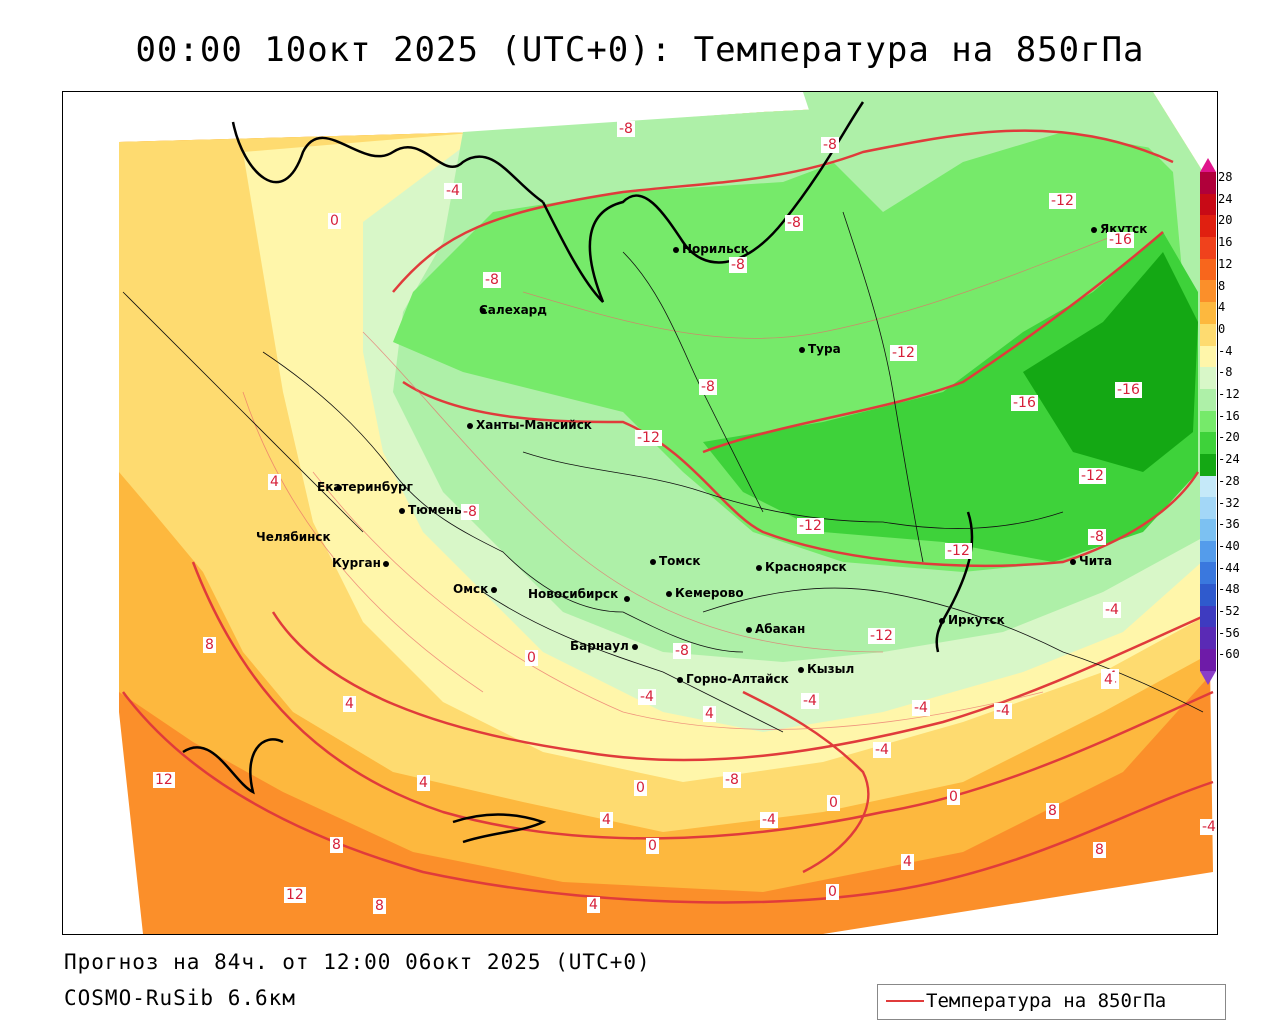  I want to click on color-scale-tick: 28, so click(1225, 177).